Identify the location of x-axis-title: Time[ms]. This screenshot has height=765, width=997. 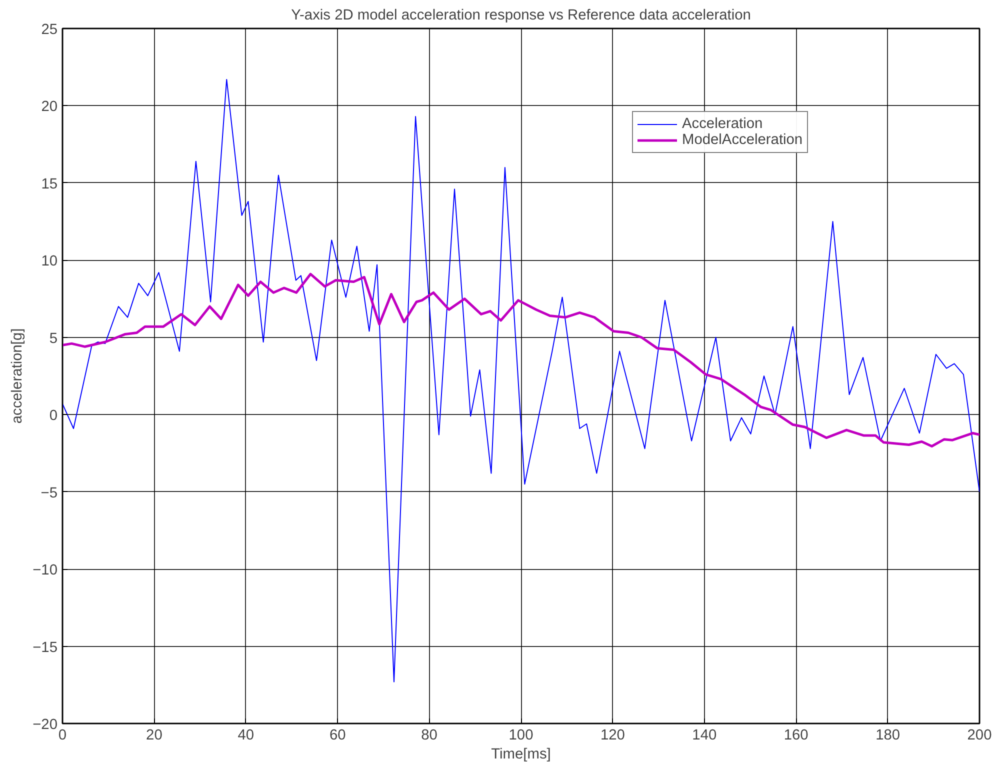
(521, 754).